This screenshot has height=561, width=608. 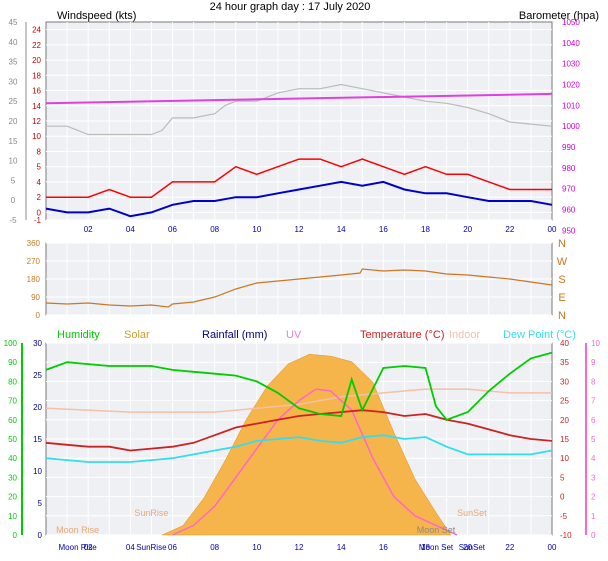 I want to click on dir-axis-tick-label: 180, so click(x=34, y=279).